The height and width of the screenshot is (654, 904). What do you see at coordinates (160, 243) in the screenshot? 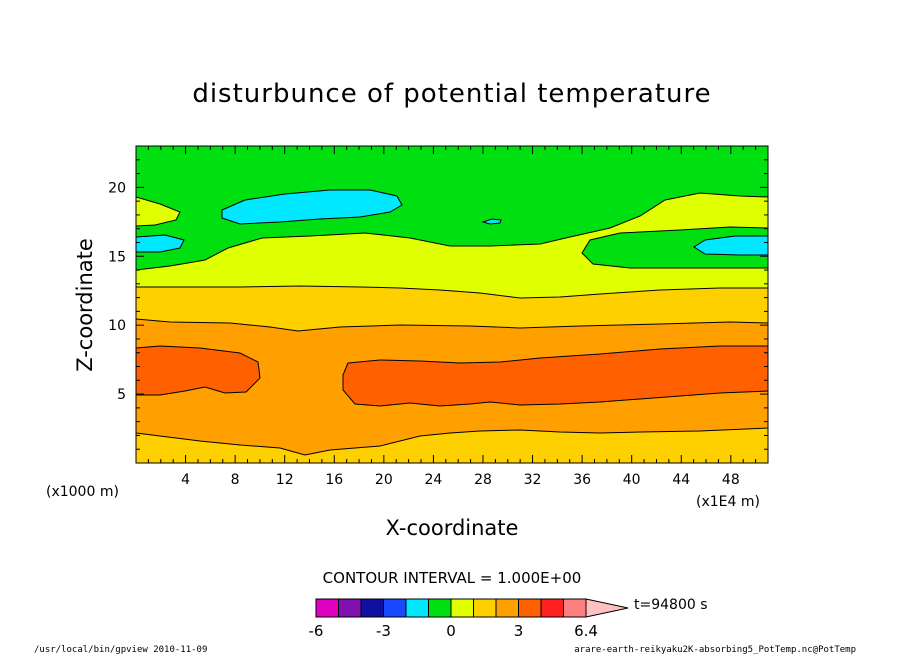
I see `band-cyan-left` at bounding box center [160, 243].